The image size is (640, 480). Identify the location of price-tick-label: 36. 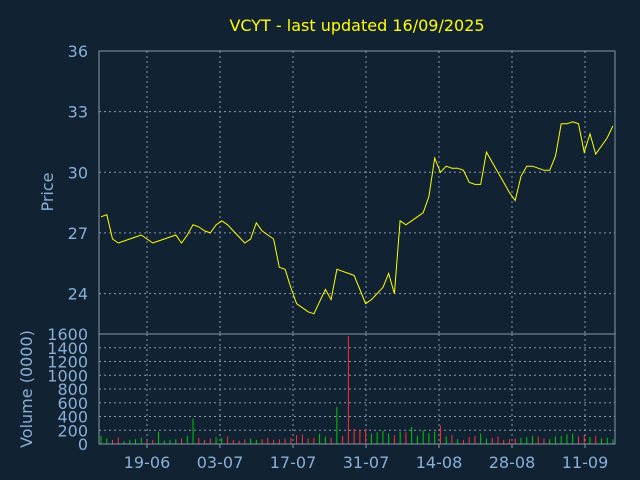
(78, 51).